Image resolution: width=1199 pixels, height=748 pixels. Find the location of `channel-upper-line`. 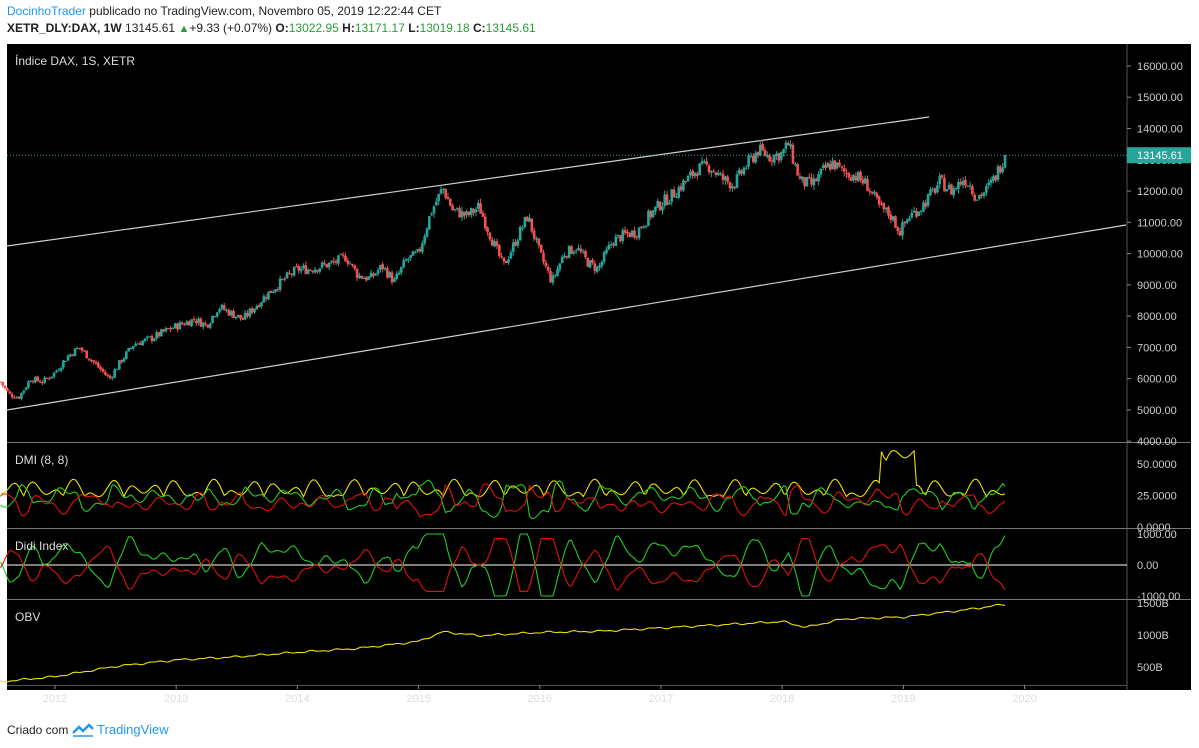

channel-upper-line is located at coordinates (468, 181).